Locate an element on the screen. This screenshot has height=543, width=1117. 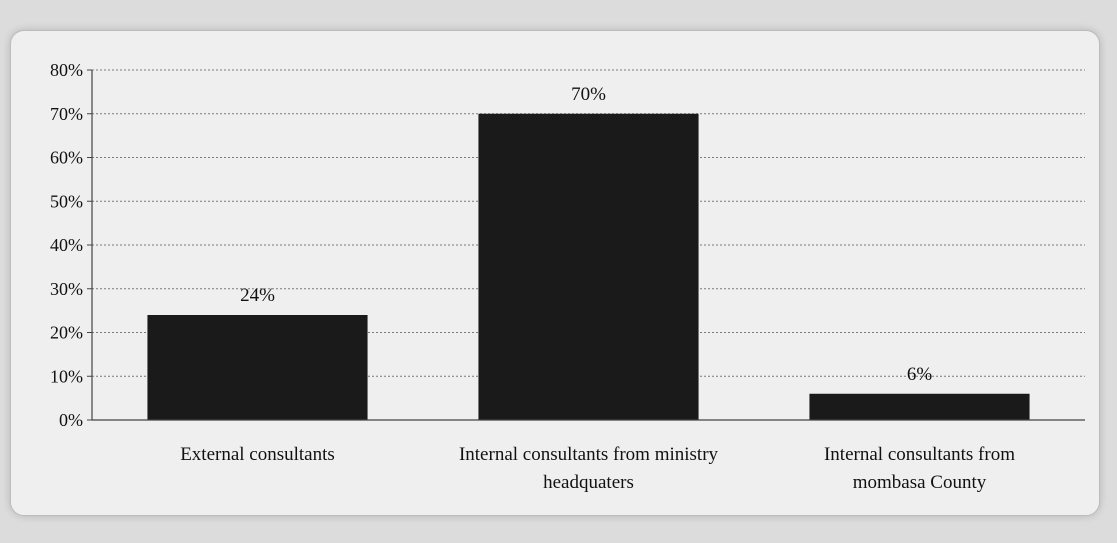
category-label-line: External consultants is located at coordinates (257, 454).